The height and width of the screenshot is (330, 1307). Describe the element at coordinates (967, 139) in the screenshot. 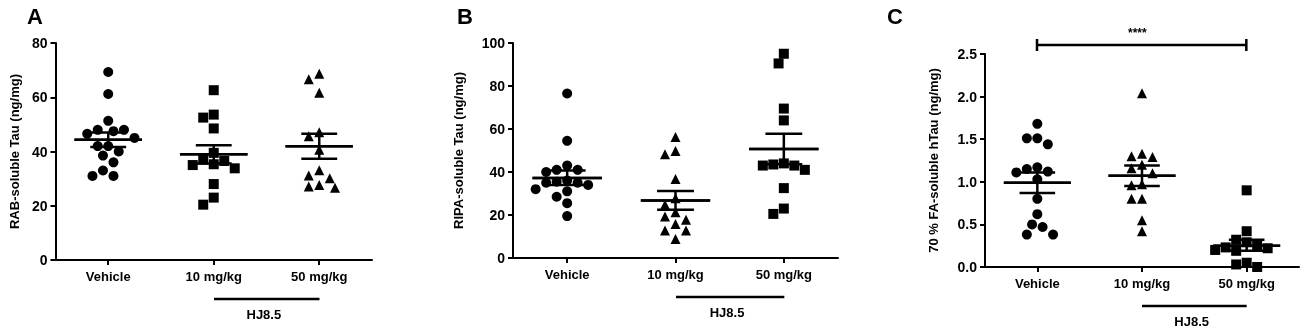

I see `y-tick-label: 1.5` at that location.